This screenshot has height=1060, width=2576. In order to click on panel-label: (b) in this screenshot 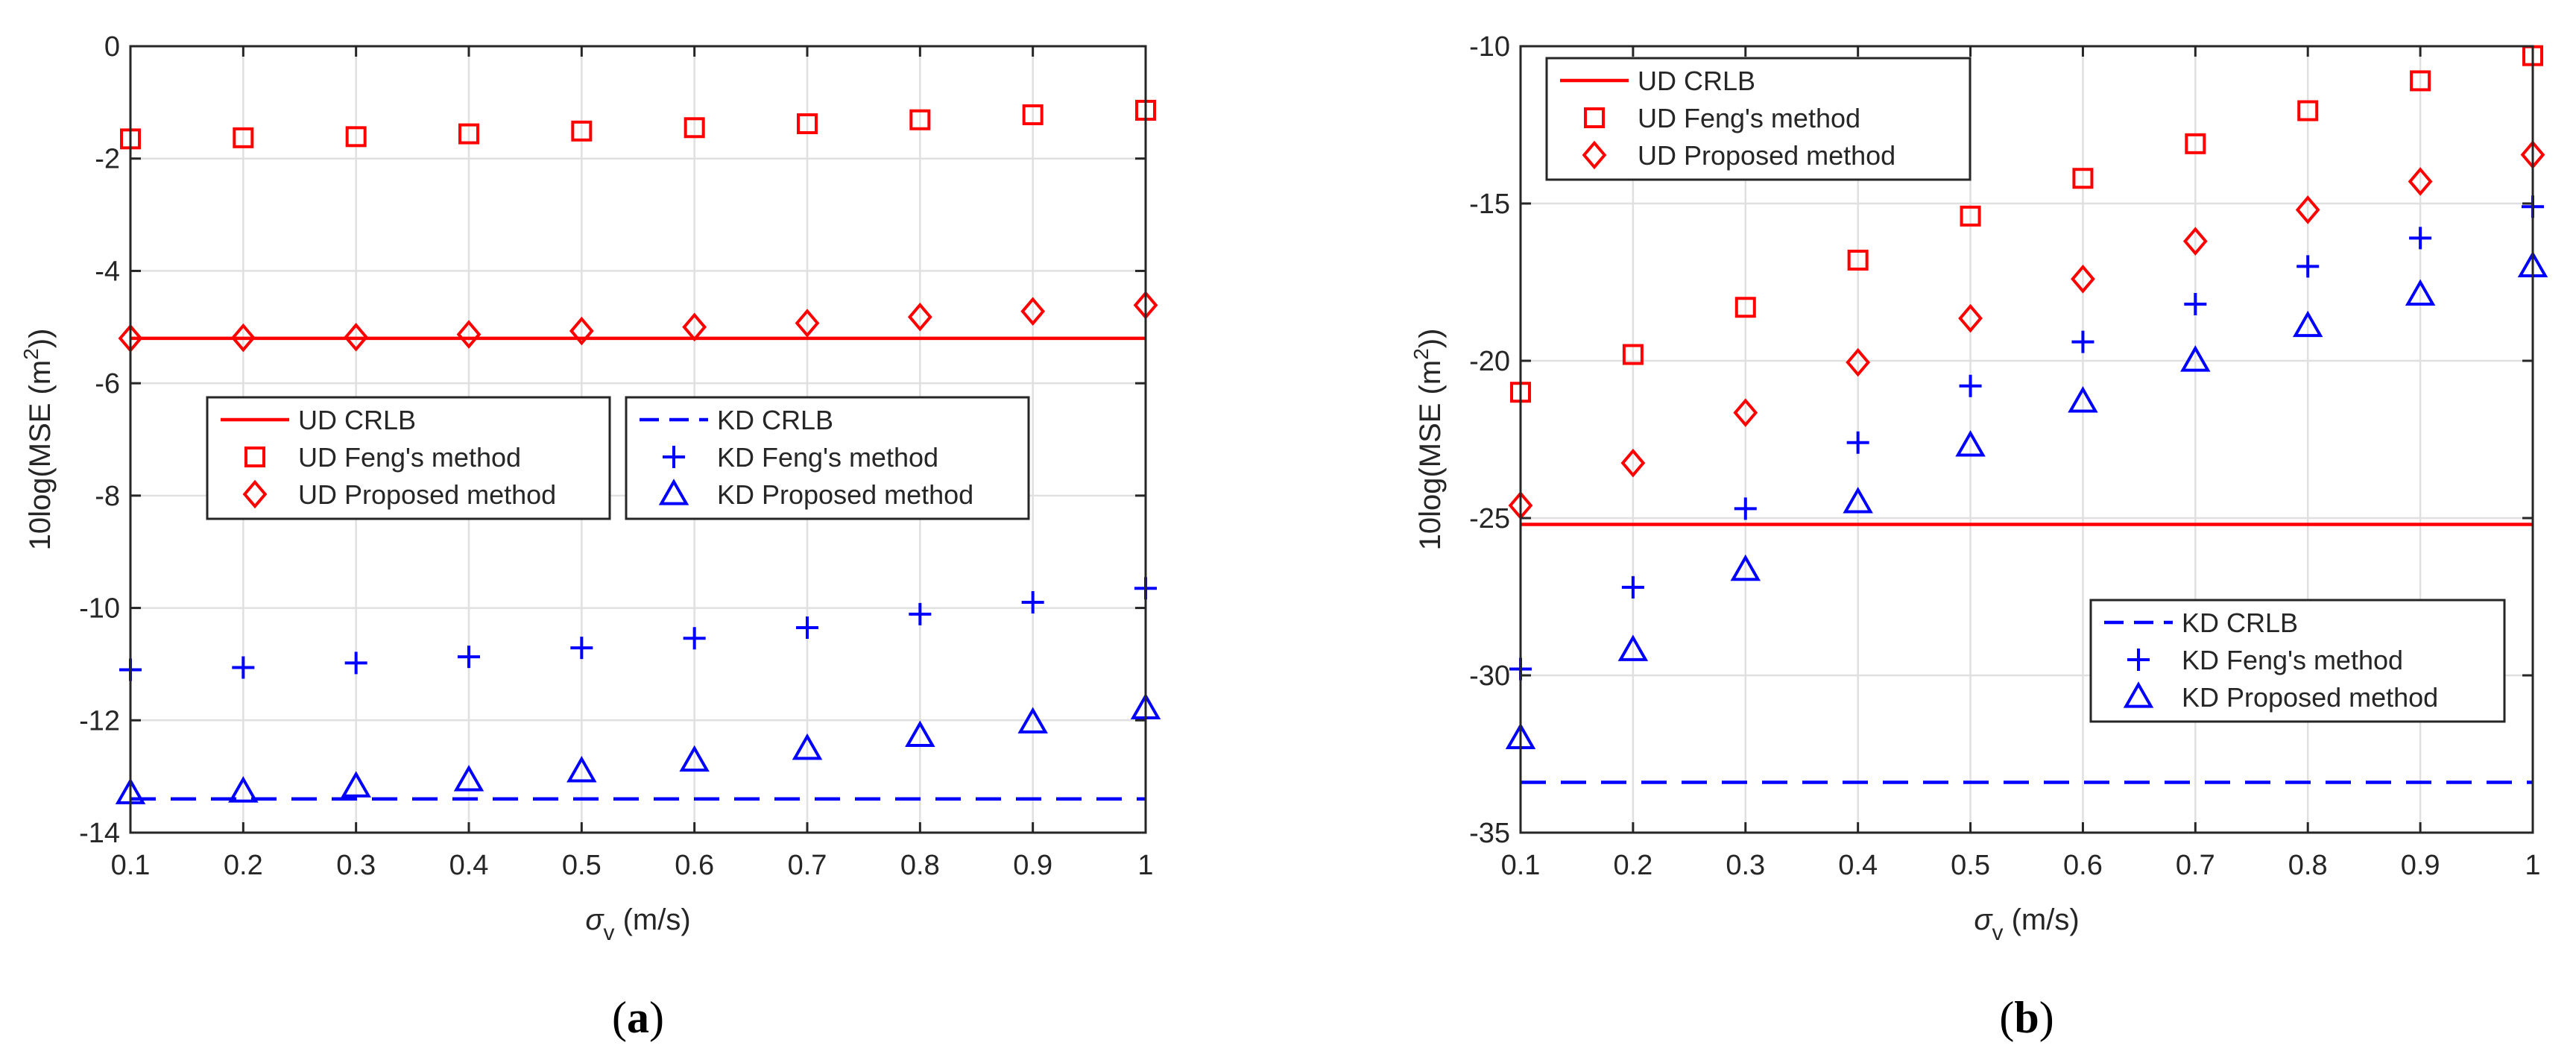, I will do `click(2026, 1018)`.